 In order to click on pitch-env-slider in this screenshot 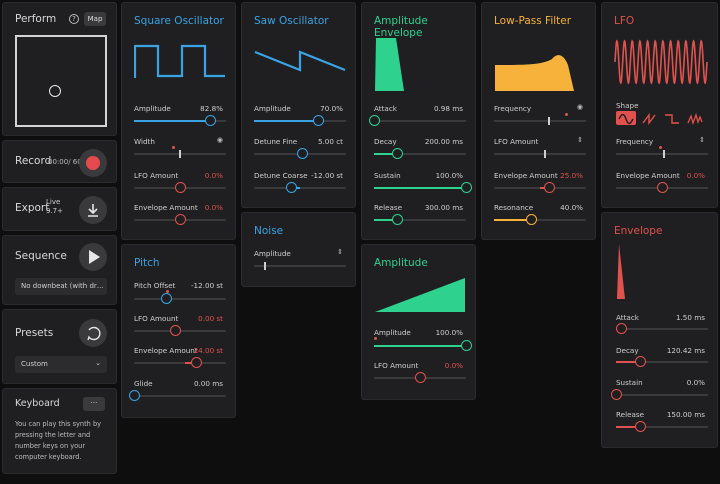, I will do `click(180, 362)`.